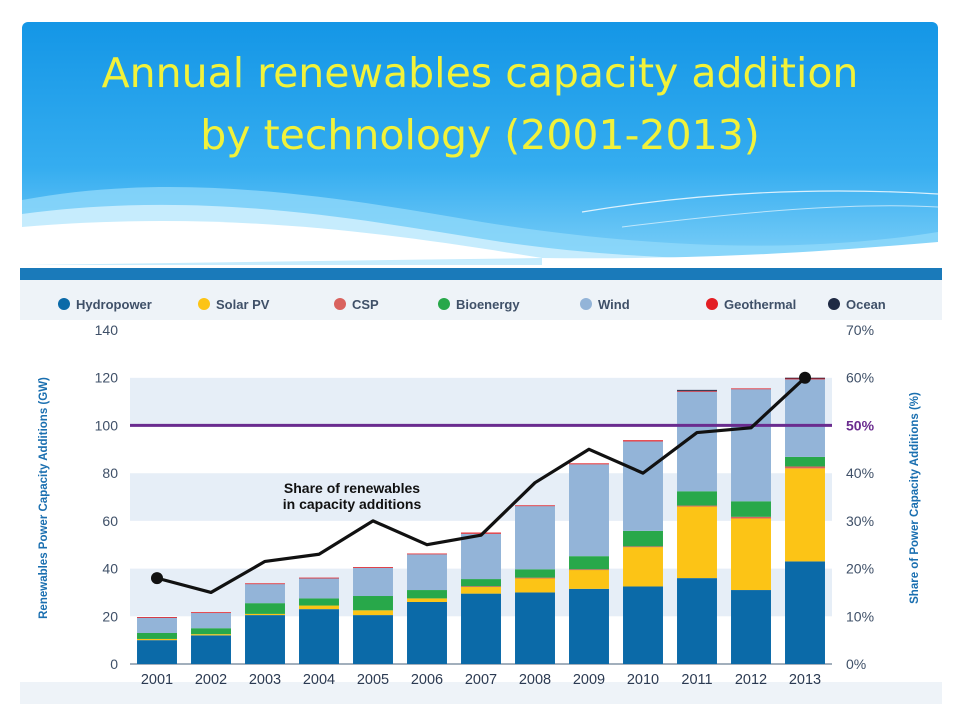  What do you see at coordinates (64, 304) in the screenshot?
I see `legend-swatch-hydropower` at bounding box center [64, 304].